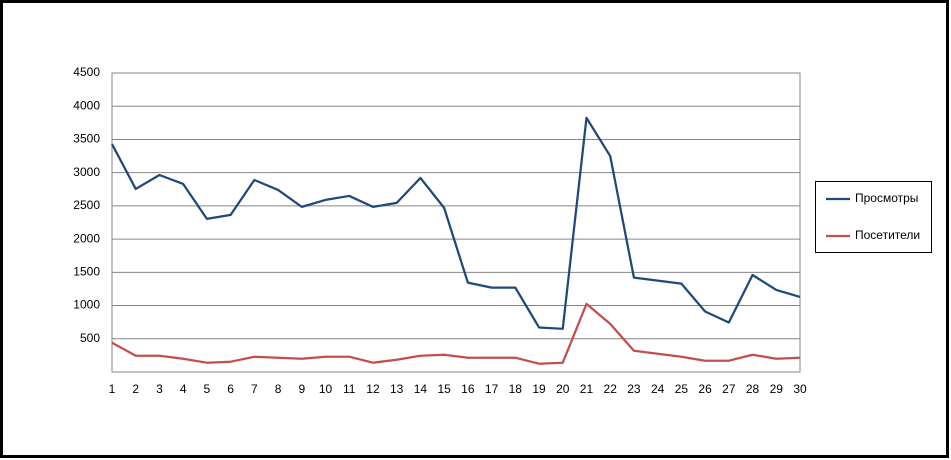  I want to click on x-tick-label: 17, so click(492, 389).